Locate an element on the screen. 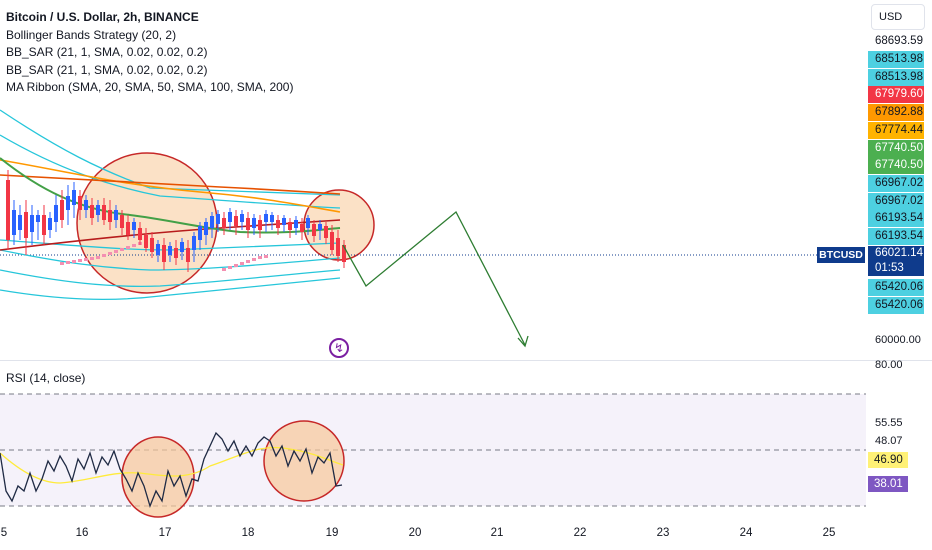 The height and width of the screenshot is (550, 932). price-axis-label: 65420.06 is located at coordinates (896, 305).